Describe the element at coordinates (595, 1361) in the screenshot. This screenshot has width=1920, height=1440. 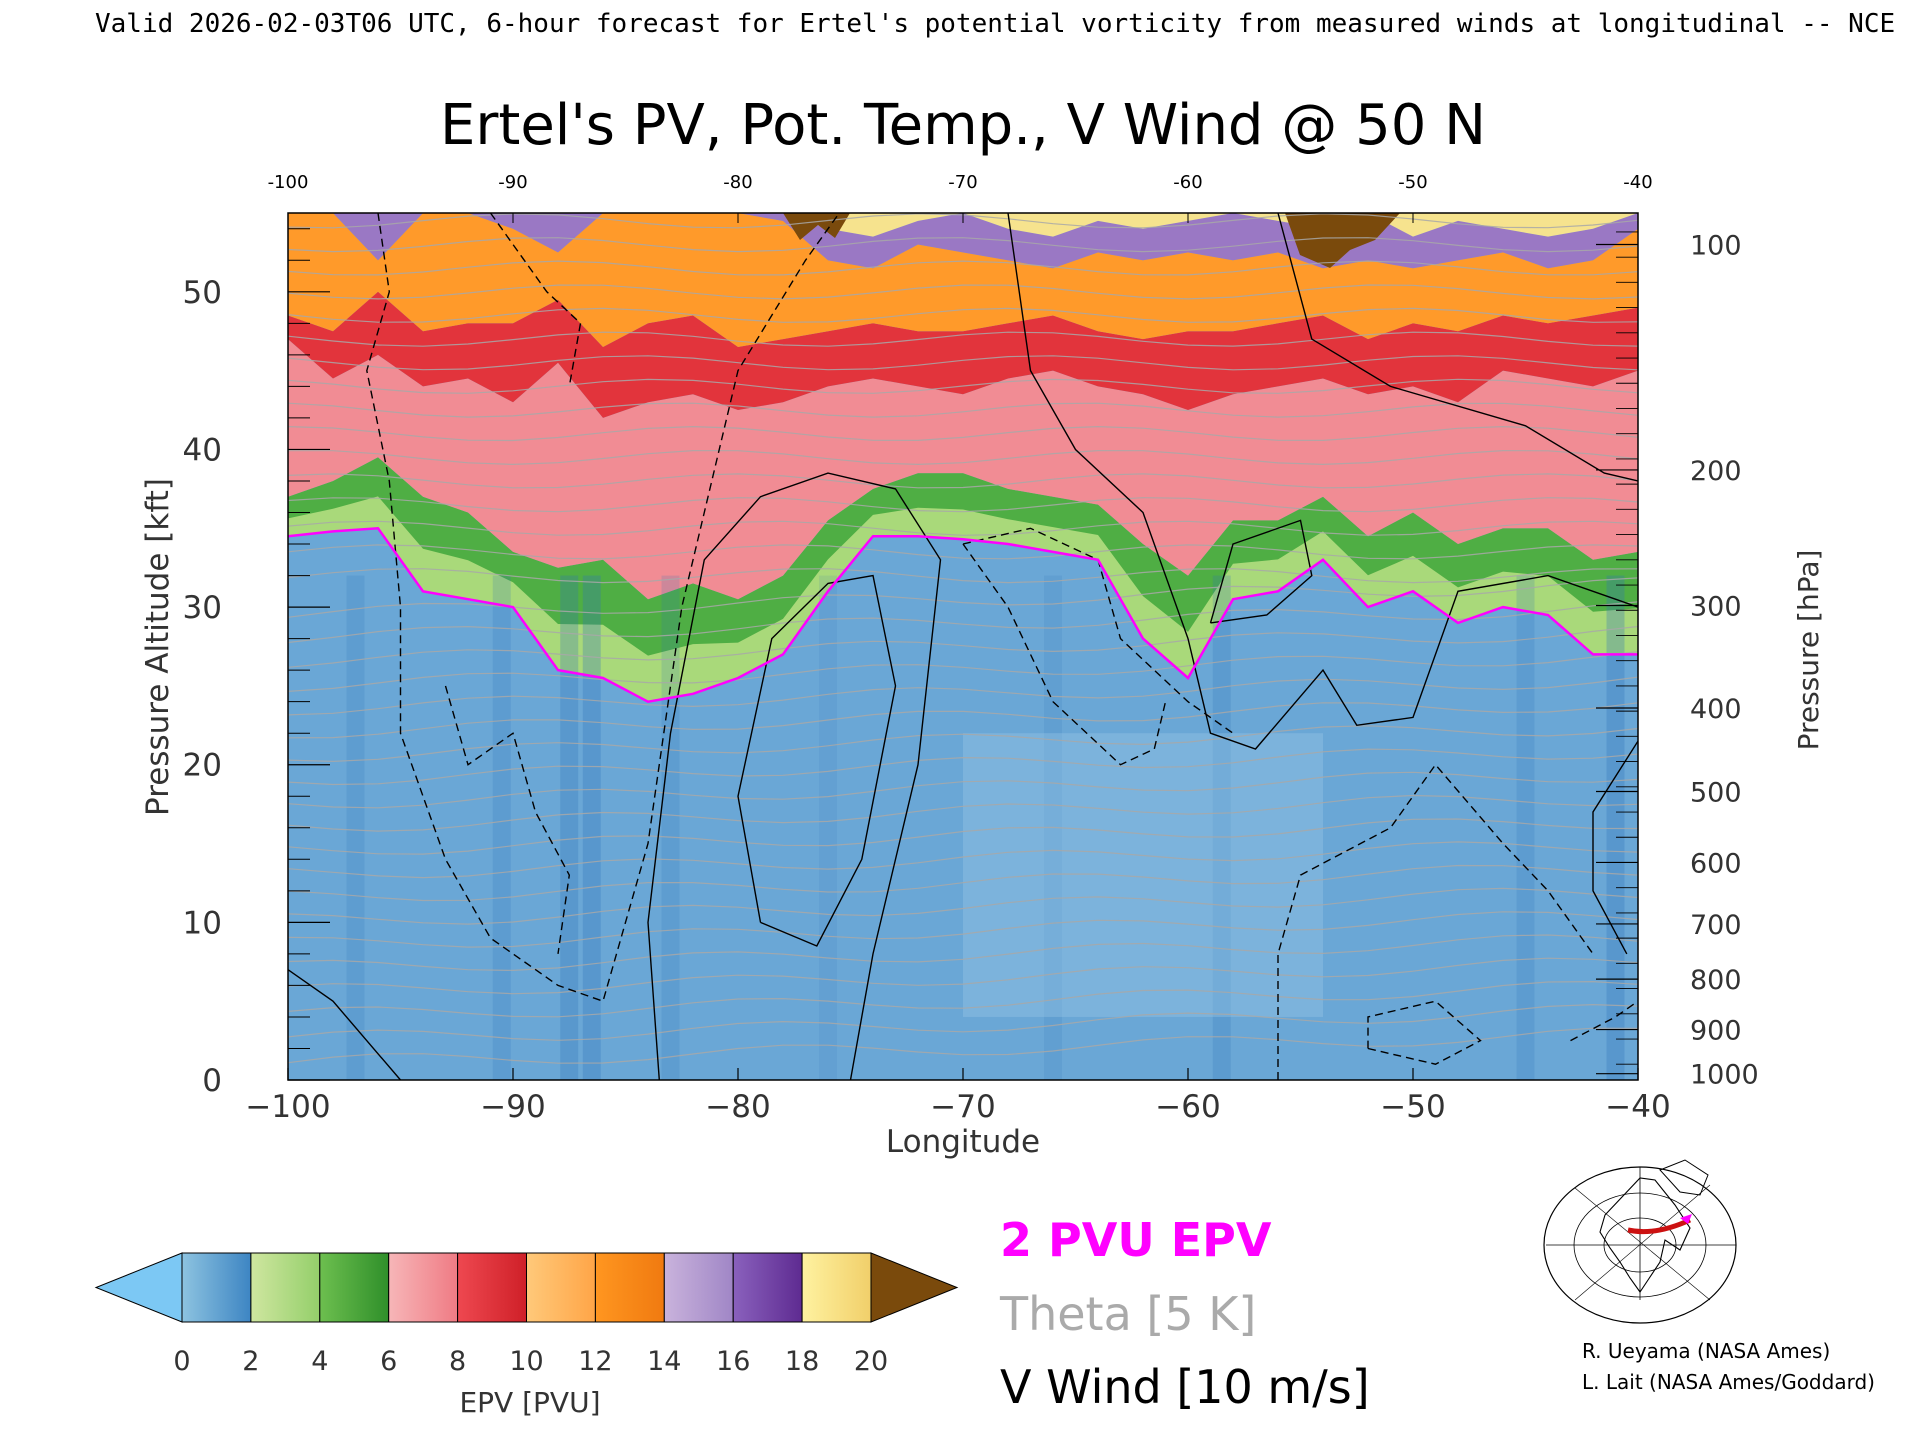
I see `colorbar-tick-label: 12` at that location.